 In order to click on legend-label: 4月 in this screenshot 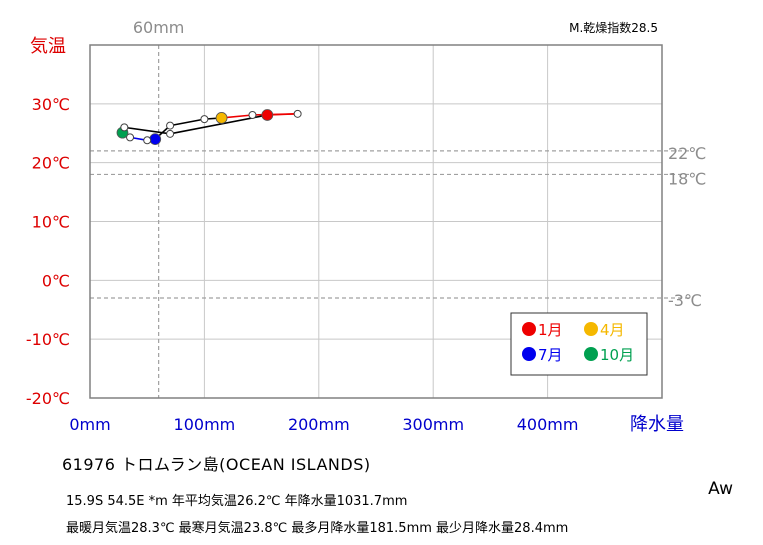, I will do `click(612, 330)`.